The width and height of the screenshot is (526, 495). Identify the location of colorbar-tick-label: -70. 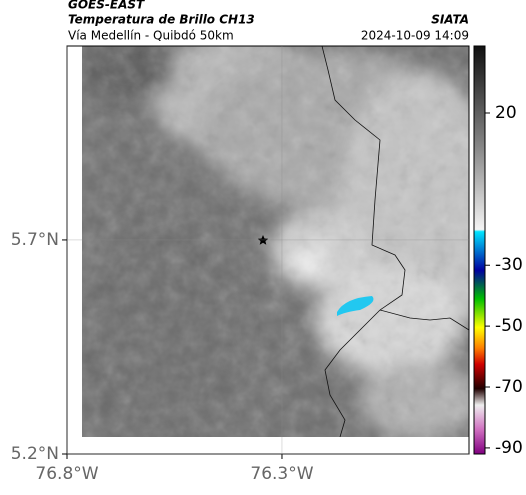
(509, 387).